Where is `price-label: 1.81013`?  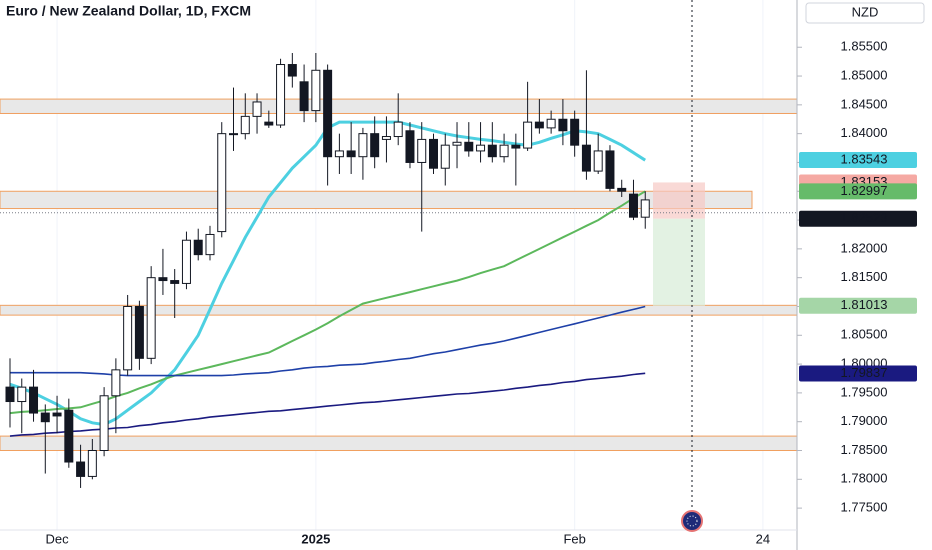 price-label: 1.81013 is located at coordinates (864, 304).